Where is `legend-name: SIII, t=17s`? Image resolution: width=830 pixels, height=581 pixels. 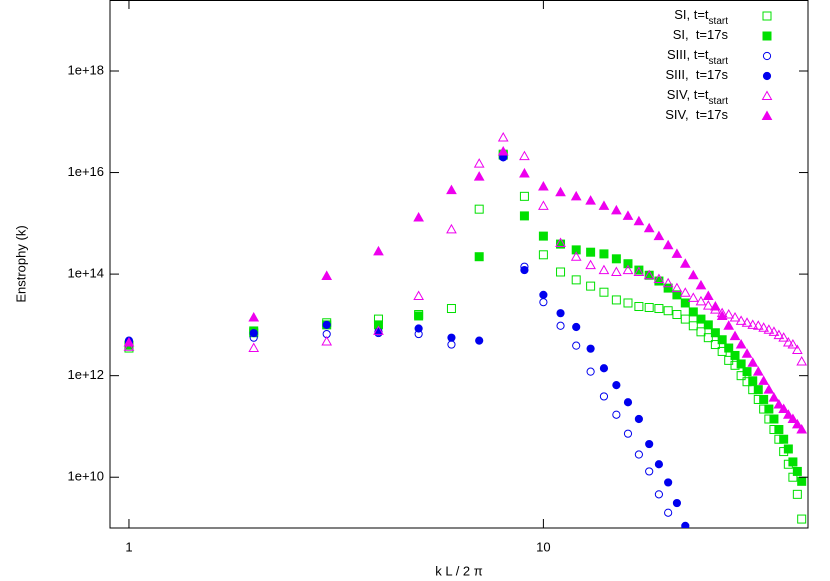 legend-name: SIII, t=17s is located at coordinates (696, 74).